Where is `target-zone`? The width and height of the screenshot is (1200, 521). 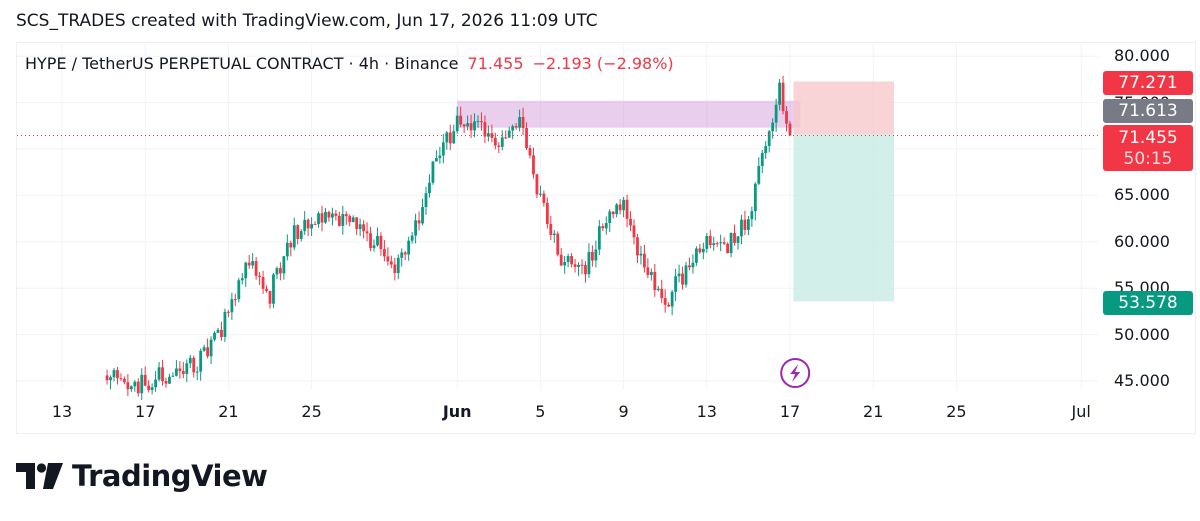 target-zone is located at coordinates (843, 218).